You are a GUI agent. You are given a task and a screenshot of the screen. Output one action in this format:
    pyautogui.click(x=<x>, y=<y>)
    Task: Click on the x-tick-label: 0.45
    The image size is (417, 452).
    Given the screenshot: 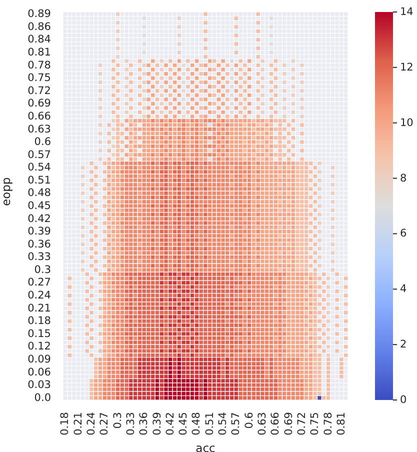 What is the action you would take?
    pyautogui.click(x=184, y=424)
    